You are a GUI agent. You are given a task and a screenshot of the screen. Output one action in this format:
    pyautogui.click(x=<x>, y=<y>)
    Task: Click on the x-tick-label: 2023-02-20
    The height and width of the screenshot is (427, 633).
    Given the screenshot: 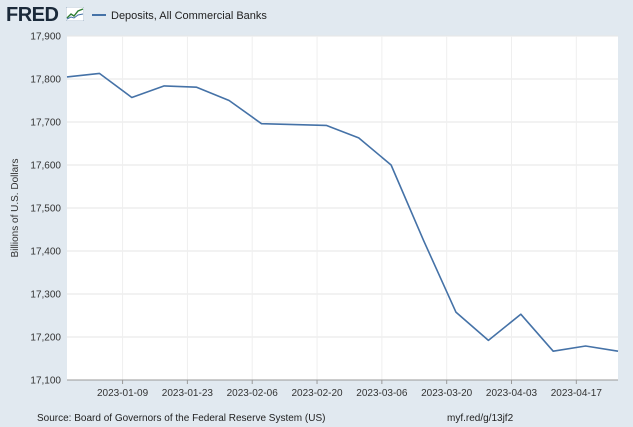 What is the action you would take?
    pyautogui.click(x=317, y=393)
    